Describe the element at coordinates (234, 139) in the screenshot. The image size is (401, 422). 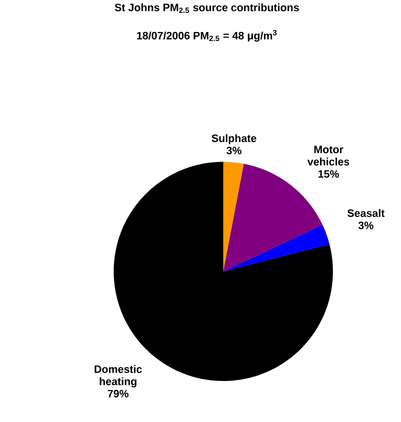
I see `slice-label: Sulphate` at that location.